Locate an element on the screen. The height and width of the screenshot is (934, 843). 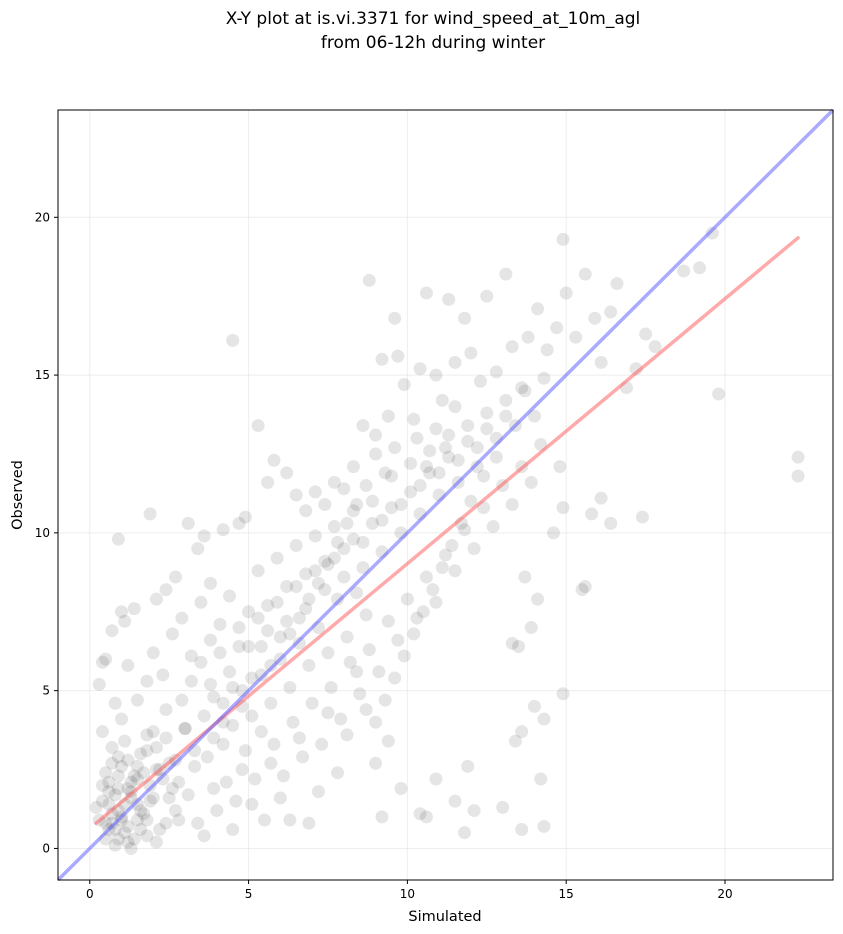
chart-title-line-2: from 06-12h during winter is located at coordinates (433, 43).